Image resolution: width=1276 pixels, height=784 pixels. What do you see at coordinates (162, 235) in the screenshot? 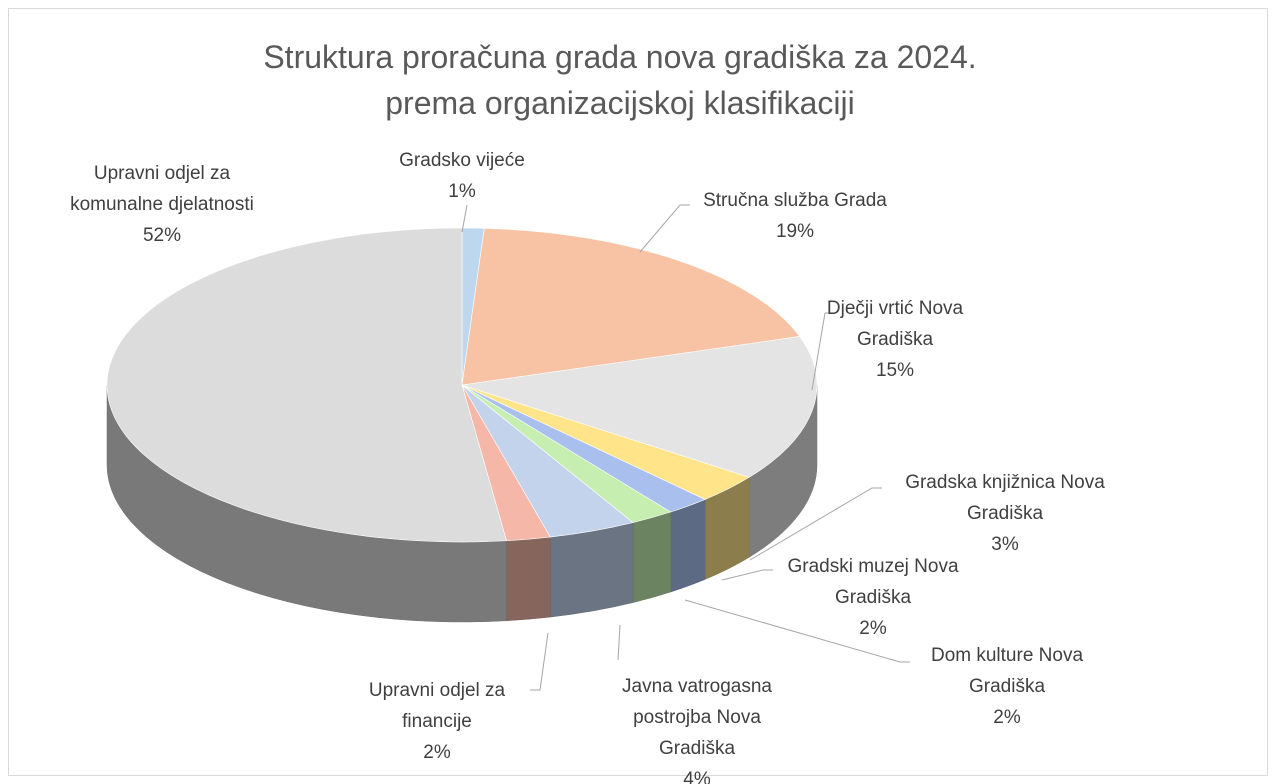
I see `label-value: 52%` at bounding box center [162, 235].